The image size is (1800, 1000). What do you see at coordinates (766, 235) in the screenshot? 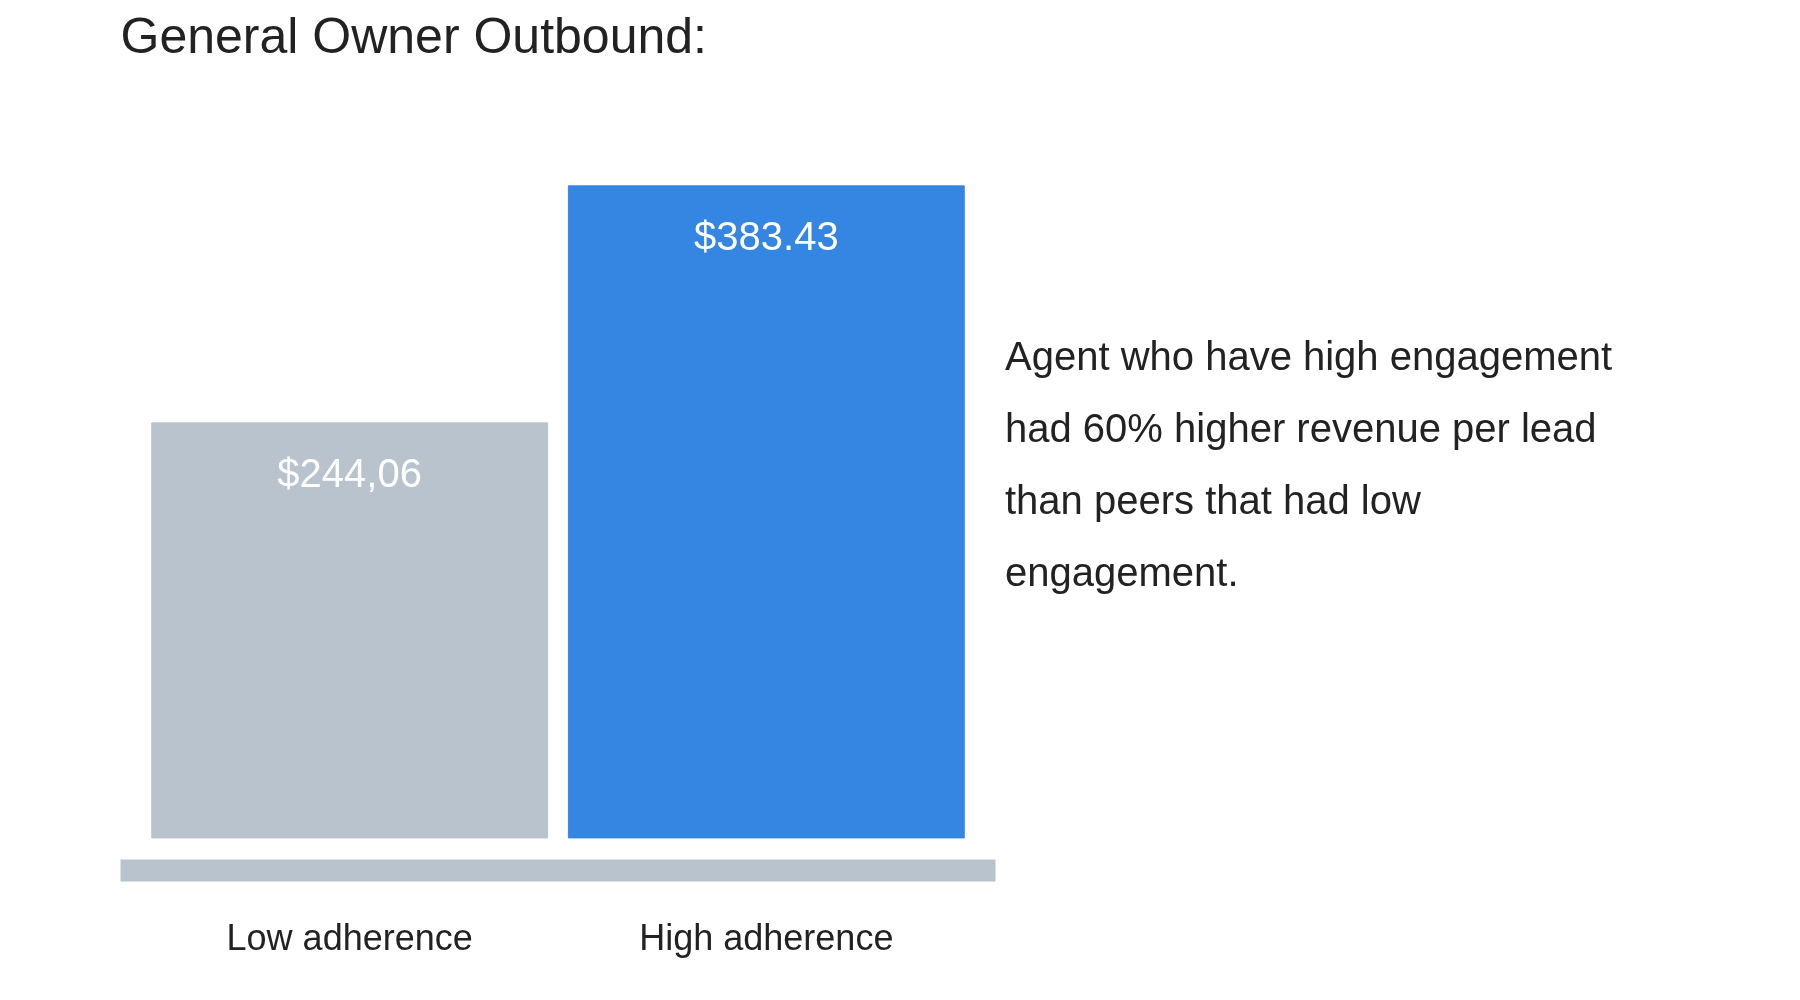
I see `data-label: $383.43` at bounding box center [766, 235].